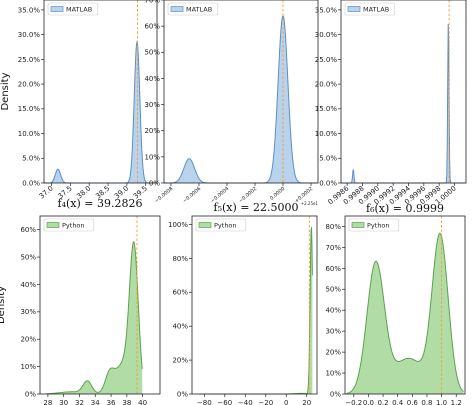  Describe the element at coordinates (398, 402) in the screenshot. I see `x-tick-label: 0.4` at that location.